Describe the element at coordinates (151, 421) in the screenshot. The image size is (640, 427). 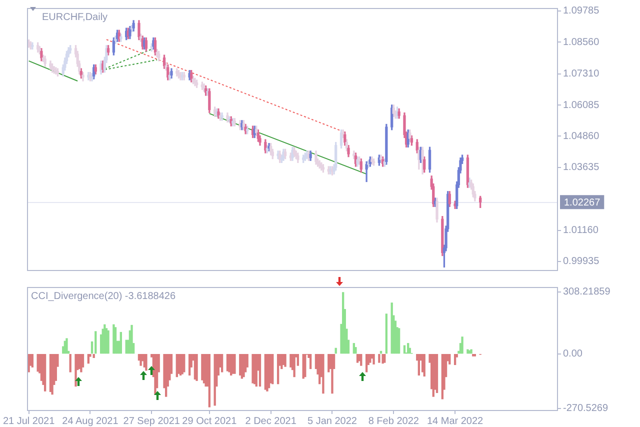
I see `x-tick-label: 27 Sep 2021` at that location.